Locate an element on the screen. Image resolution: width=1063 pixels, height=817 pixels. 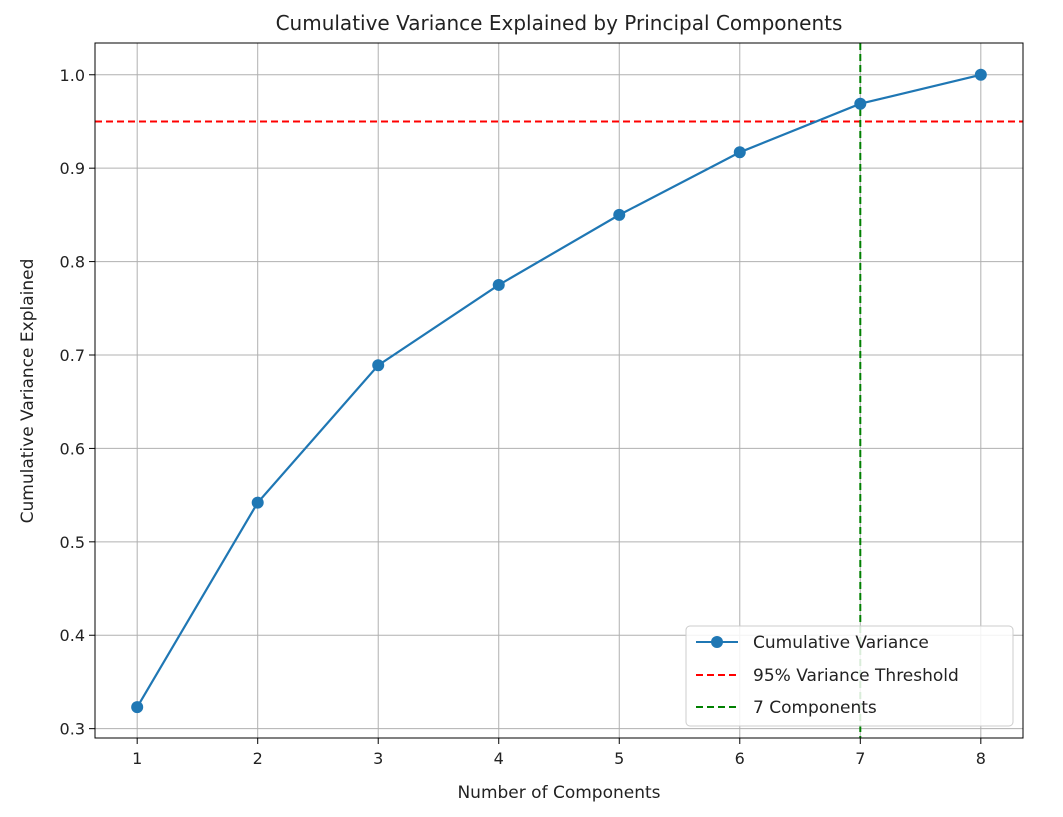
legend-label-threshold: 95% Variance Threshold is located at coordinates (856, 676).